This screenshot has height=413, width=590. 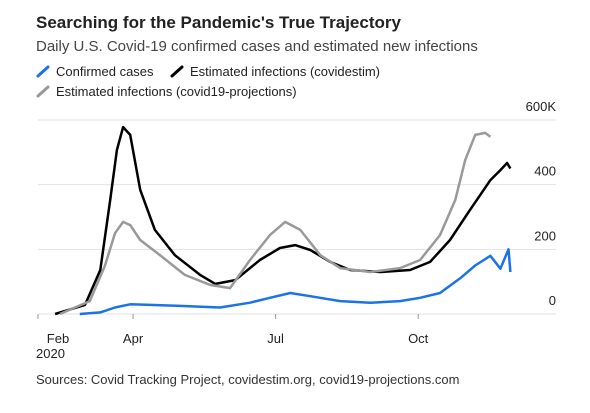 What do you see at coordinates (133, 338) in the screenshot?
I see `x-tick-label: Apr` at bounding box center [133, 338].